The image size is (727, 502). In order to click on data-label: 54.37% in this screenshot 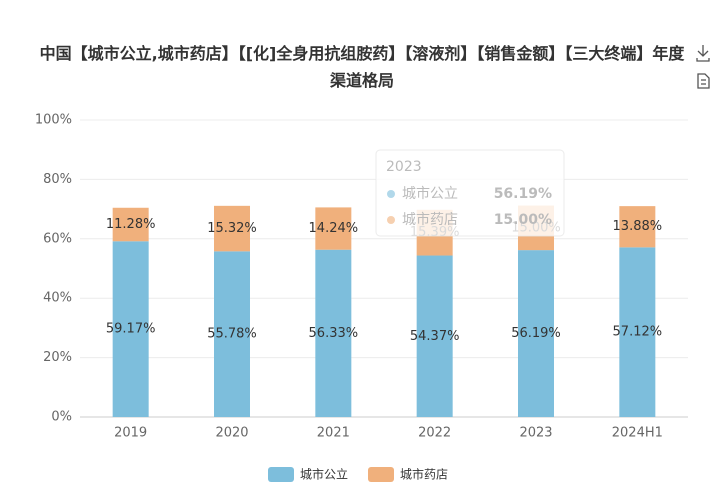, I will do `click(435, 336)`.